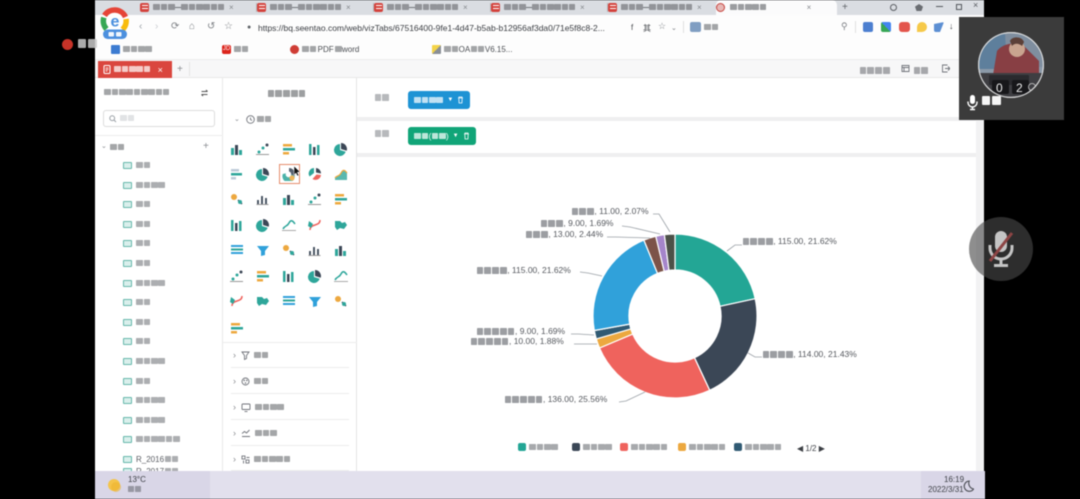 The image size is (1080, 499). What do you see at coordinates (1019, 88) in the screenshot?
I see `svg-text: 2` at bounding box center [1019, 88].